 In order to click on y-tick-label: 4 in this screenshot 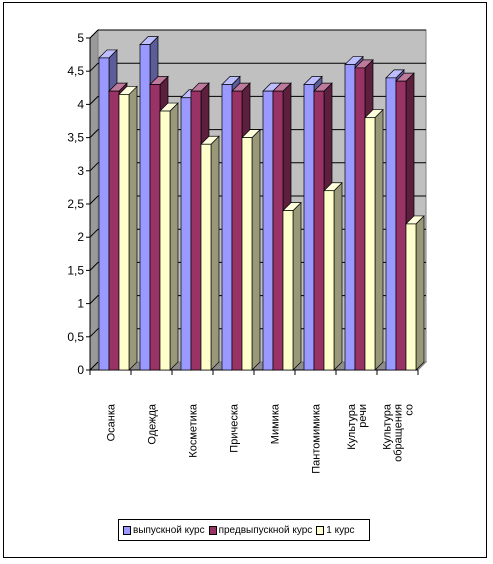, I will do `click(80, 104)`.